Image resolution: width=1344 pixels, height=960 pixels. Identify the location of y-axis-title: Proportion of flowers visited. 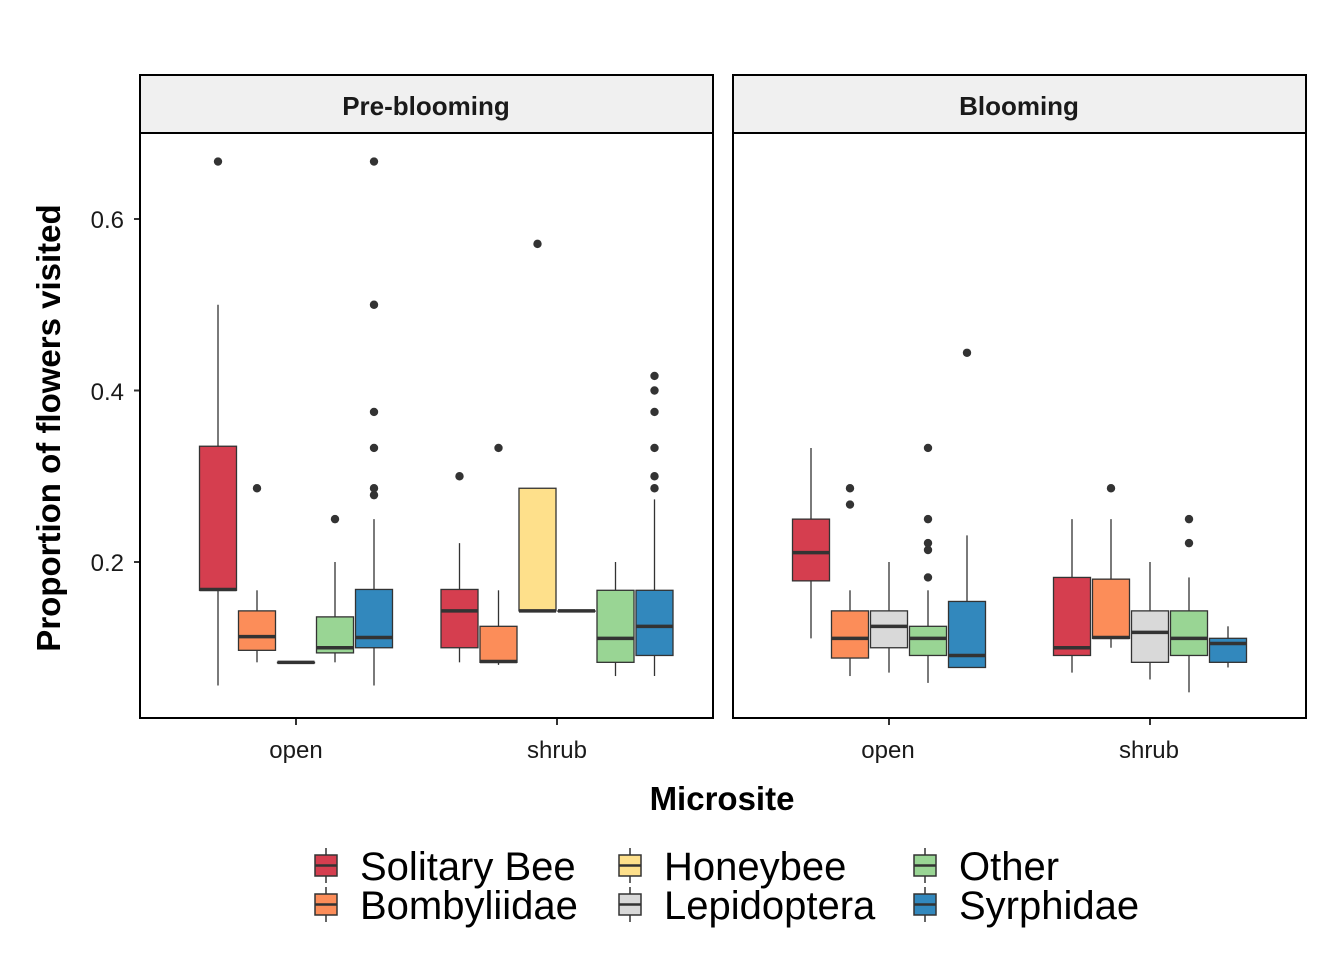
(48, 427).